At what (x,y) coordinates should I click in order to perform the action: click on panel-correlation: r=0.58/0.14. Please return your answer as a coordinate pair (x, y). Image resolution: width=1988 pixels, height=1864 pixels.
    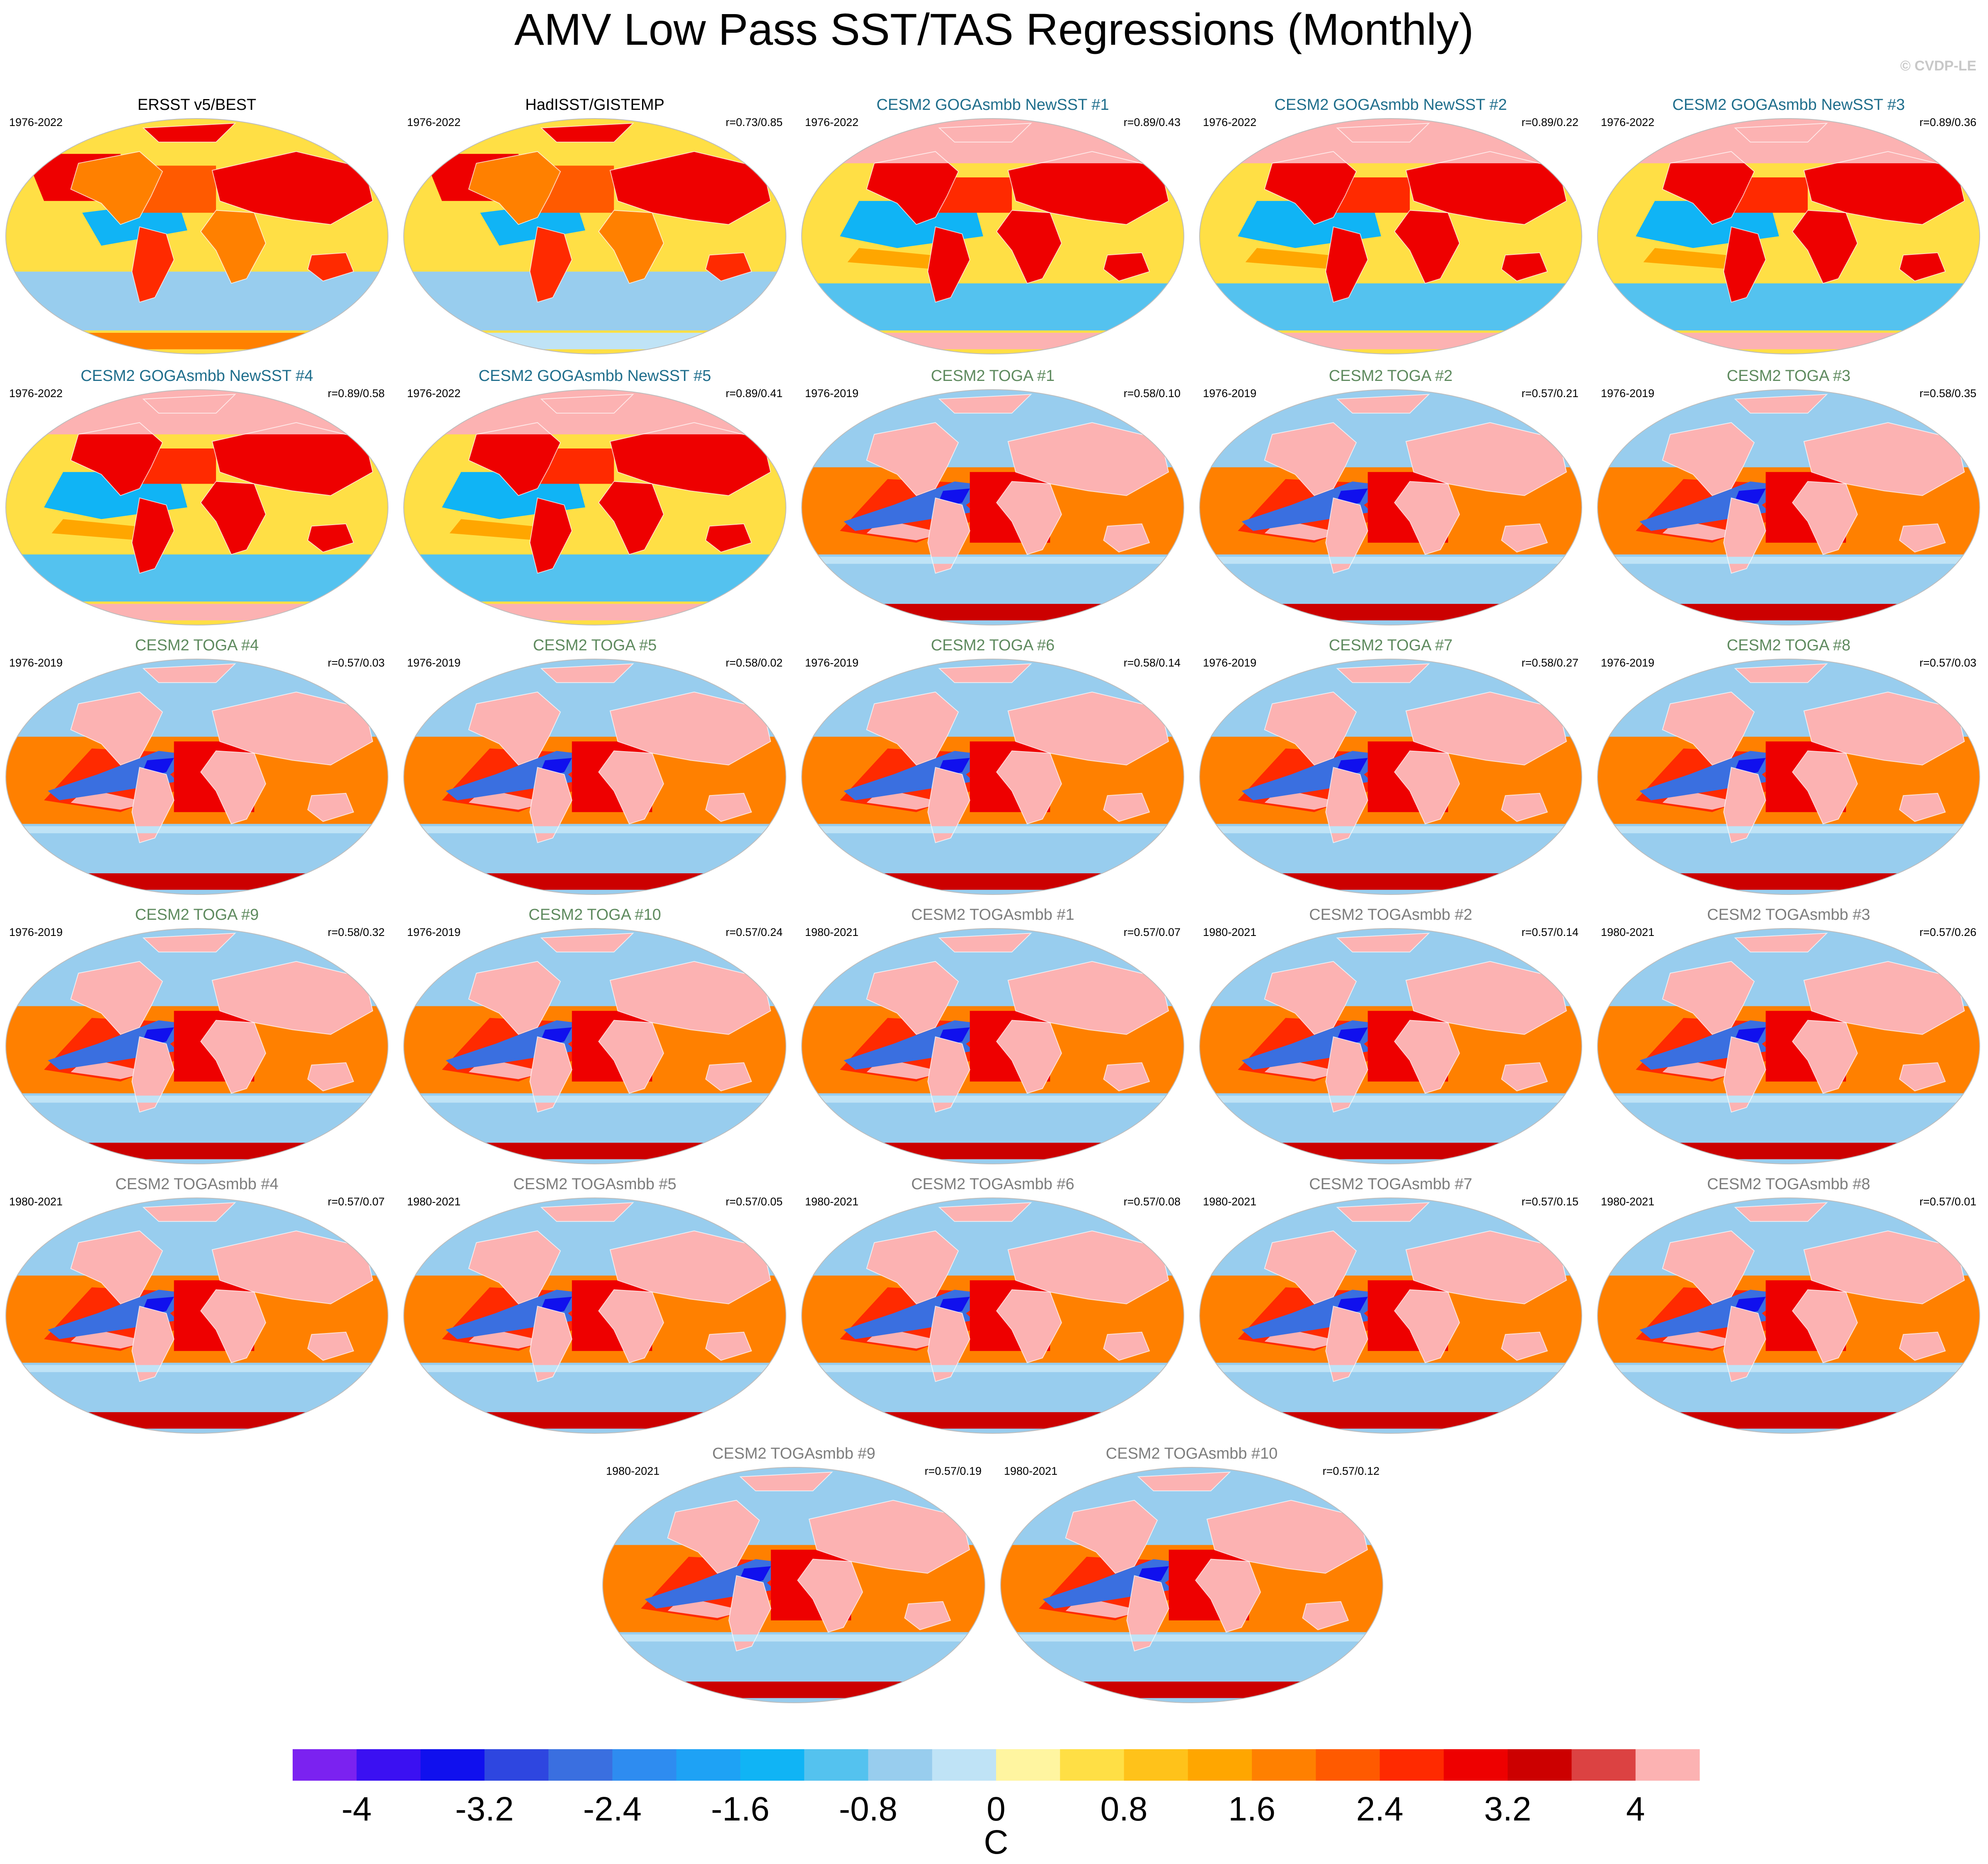
    Looking at the image, I should click on (1152, 663).